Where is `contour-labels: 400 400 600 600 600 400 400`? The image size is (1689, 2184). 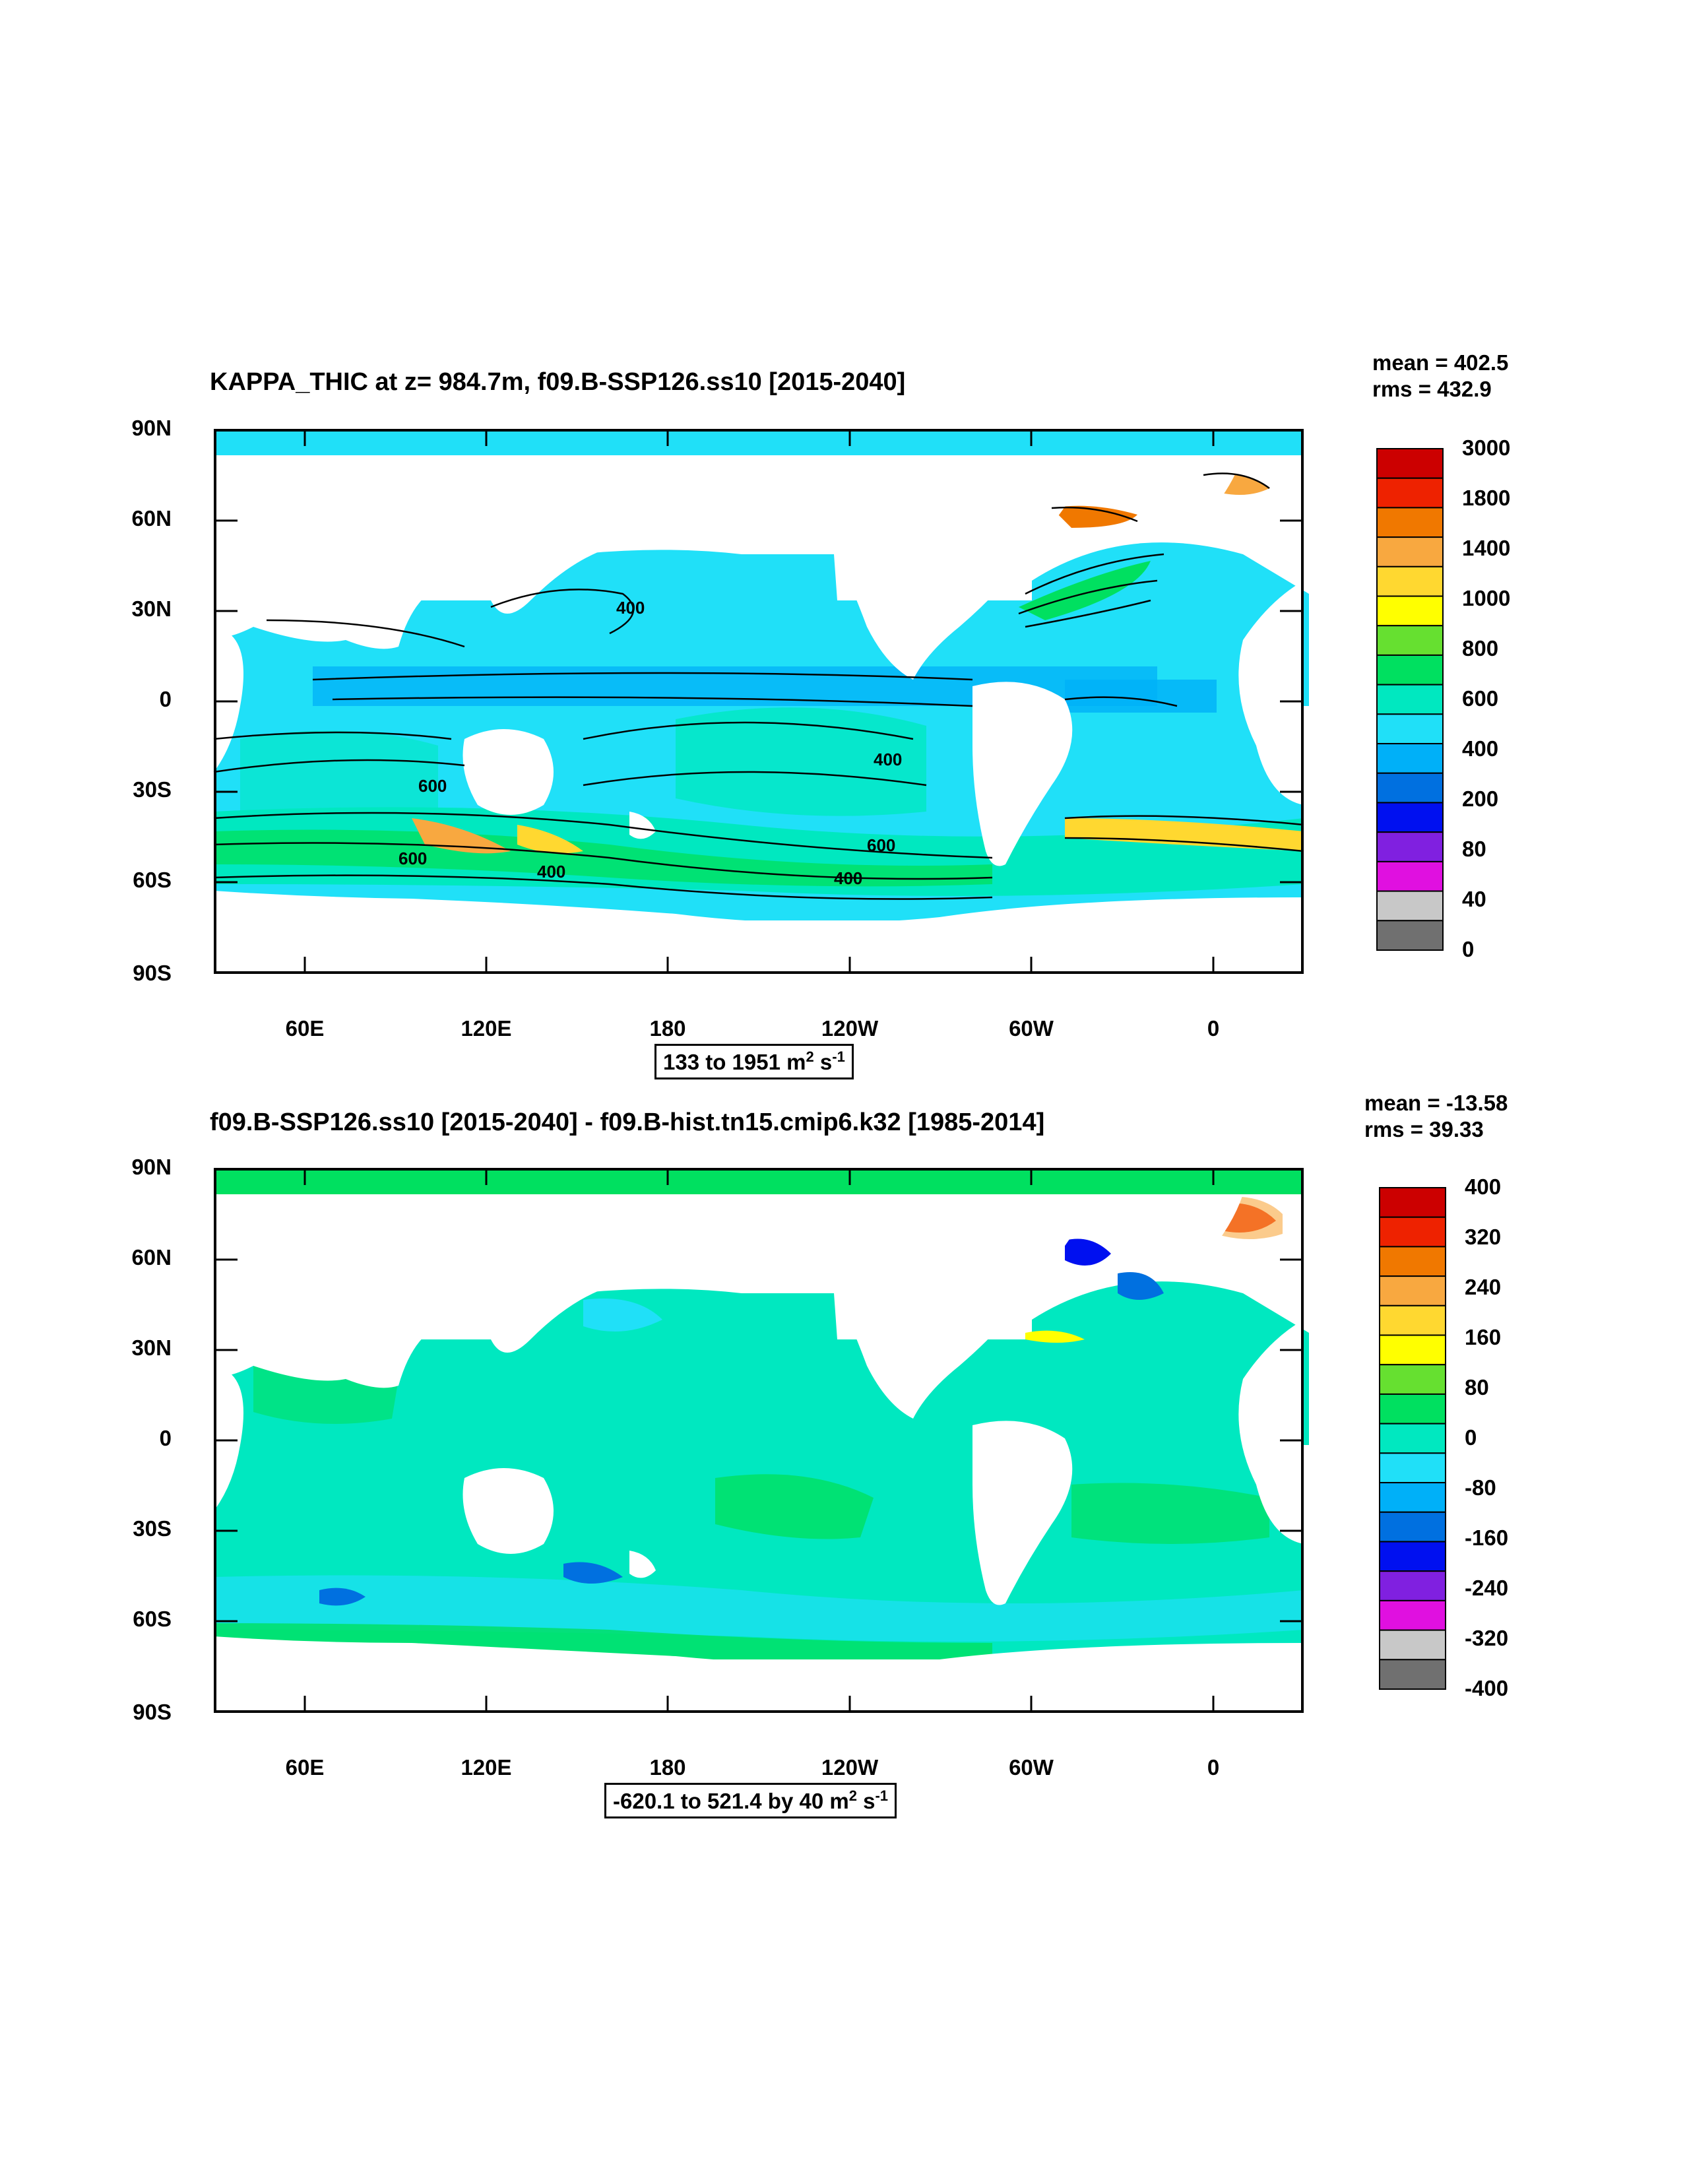 contour-labels: 400 400 600 600 600 400 400 is located at coordinates (650, 743).